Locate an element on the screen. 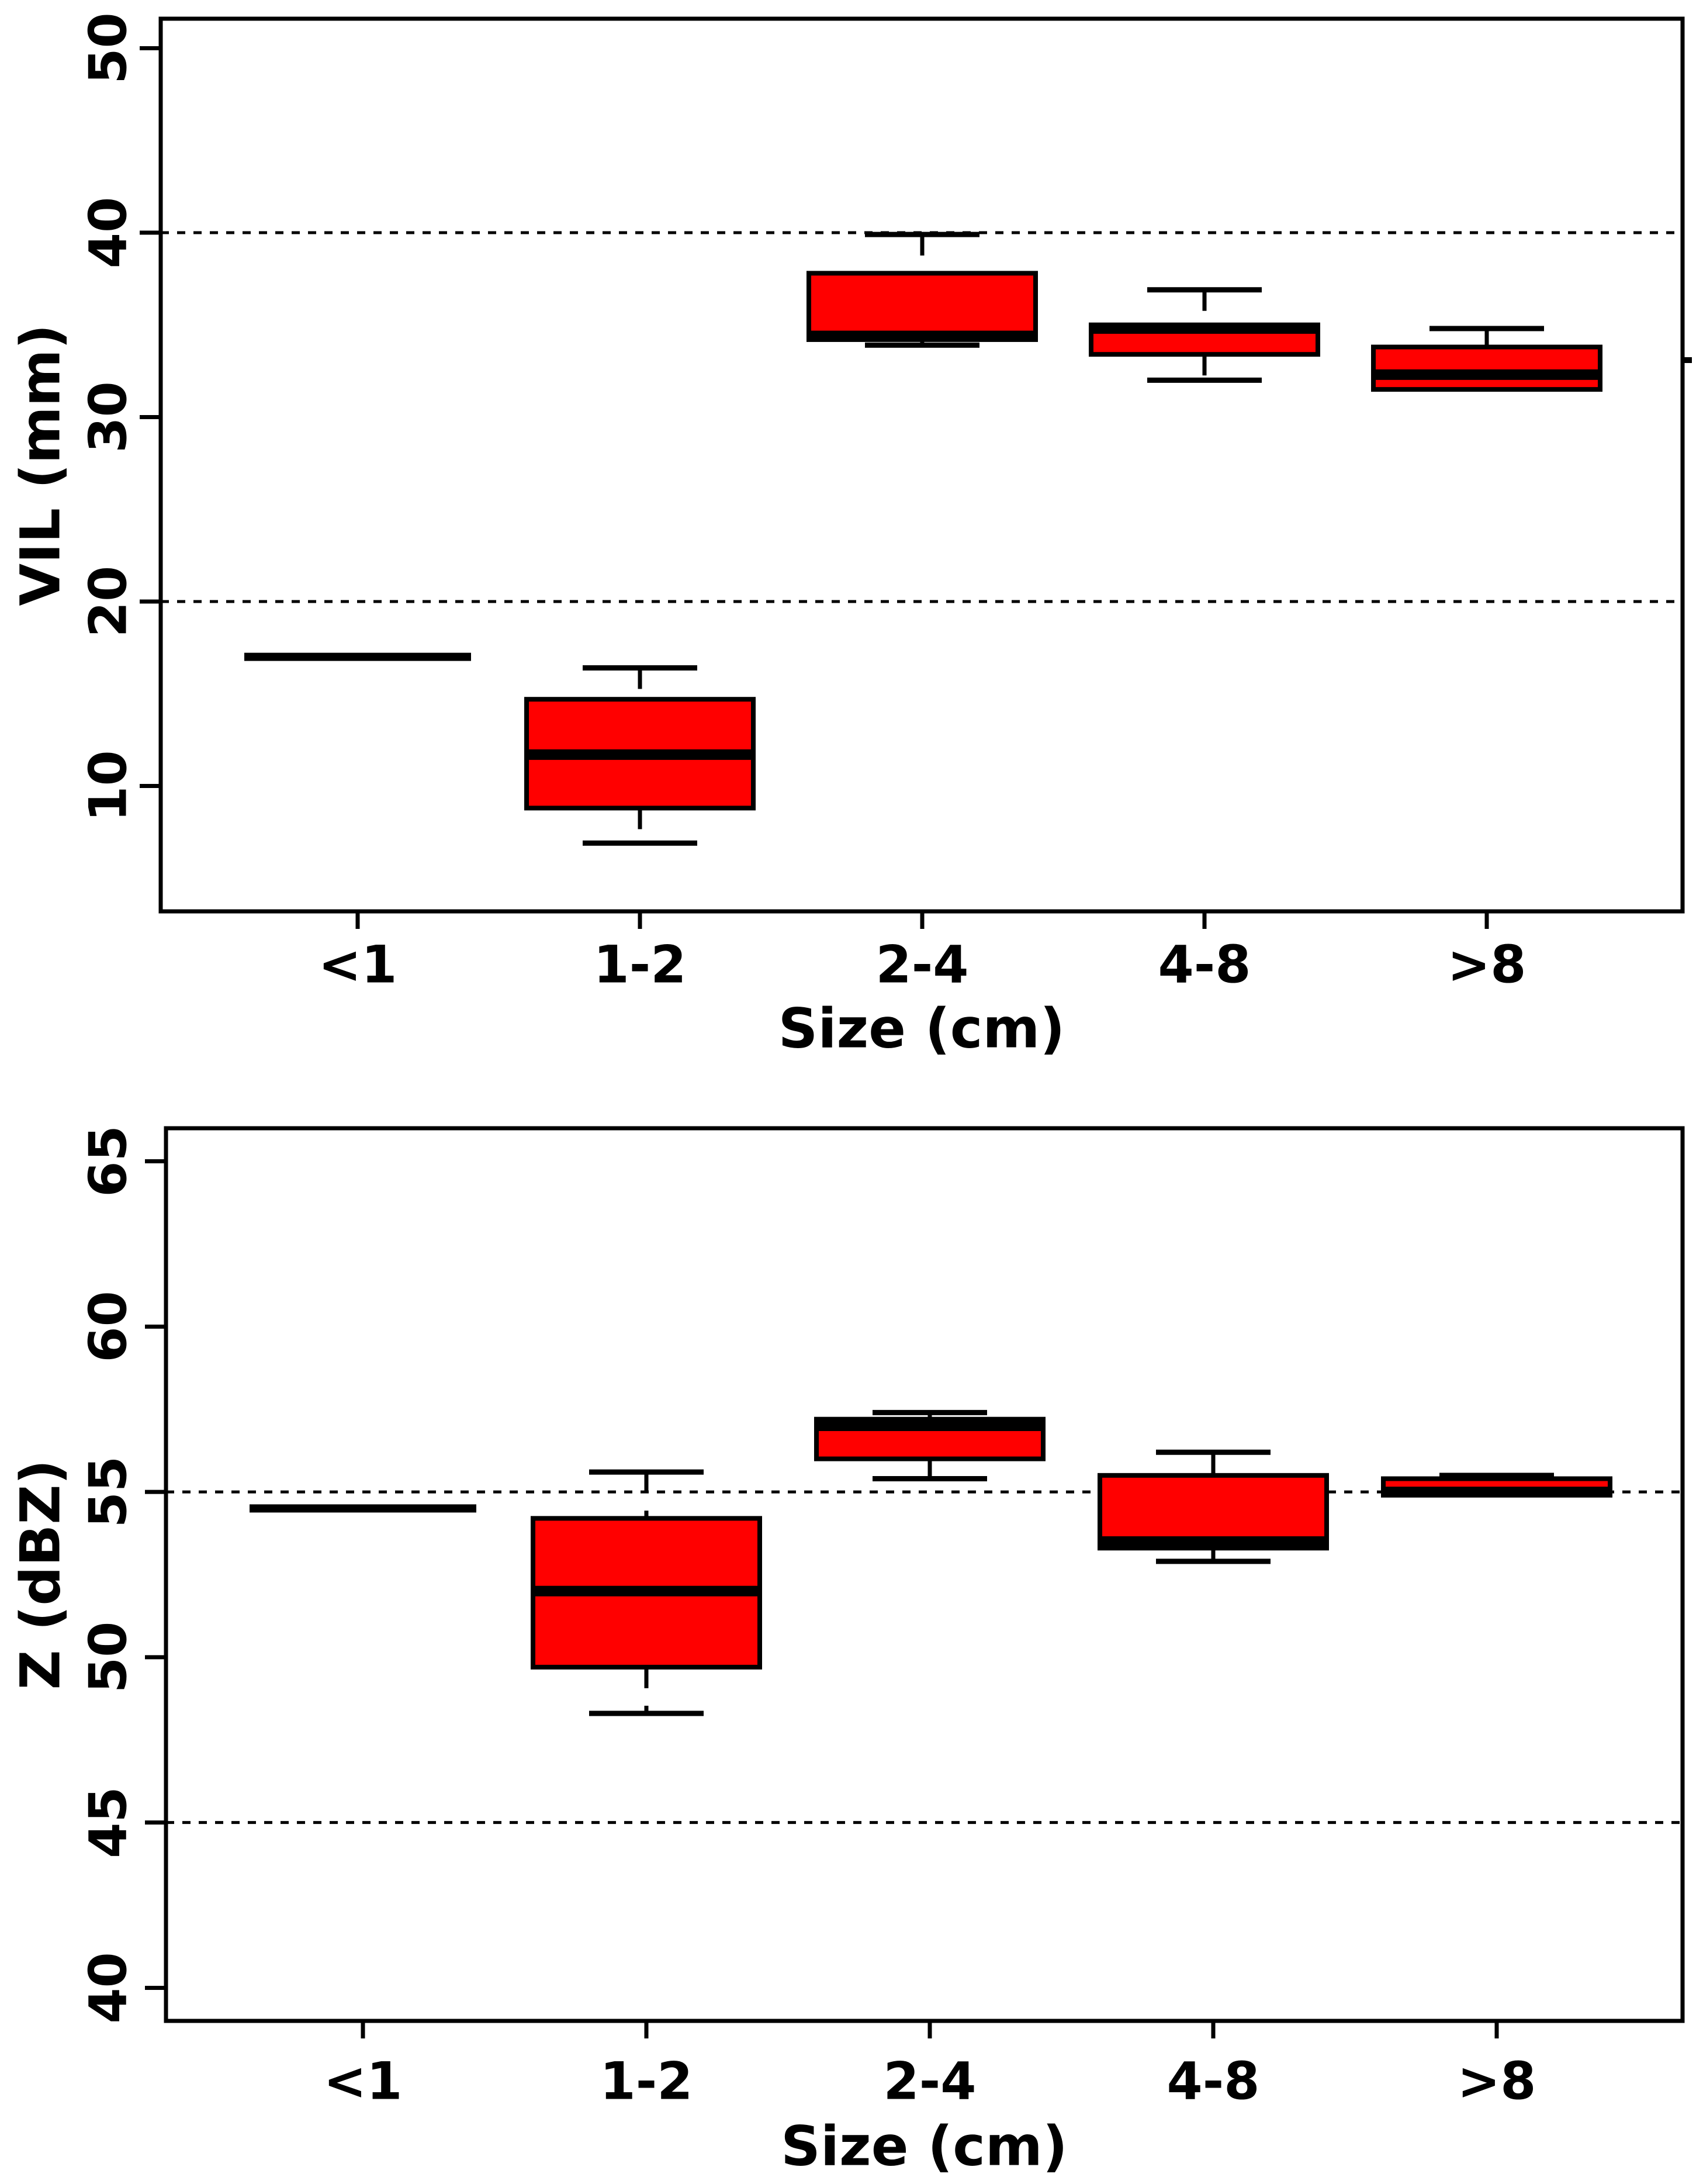 This screenshot has height=2184, width=1703. y-tick-label: 65 is located at coordinates (109, 1161).